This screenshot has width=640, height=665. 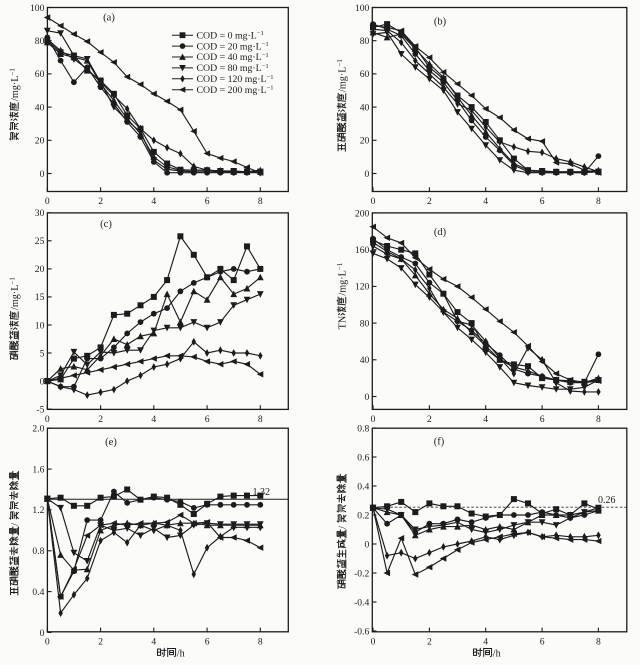 I want to click on svg-text: 2.0, so click(x=38, y=429).